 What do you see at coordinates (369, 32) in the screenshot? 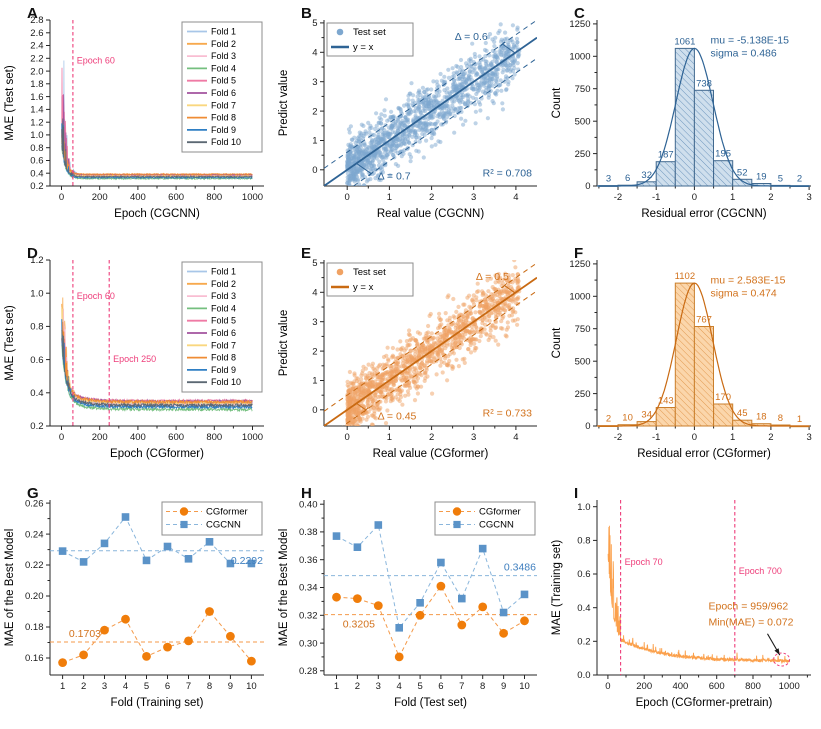
I see `svg-text: Test set` at bounding box center [369, 32].